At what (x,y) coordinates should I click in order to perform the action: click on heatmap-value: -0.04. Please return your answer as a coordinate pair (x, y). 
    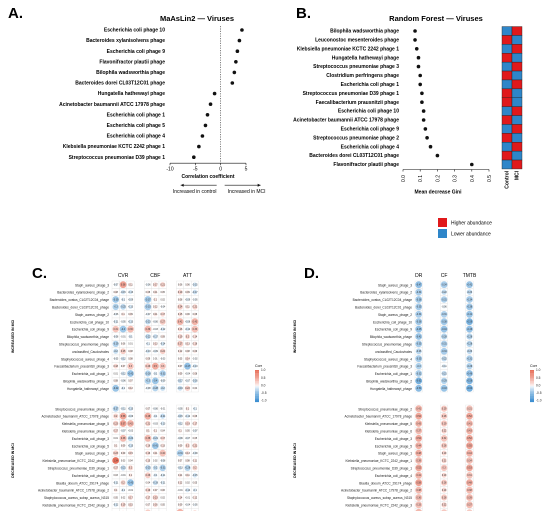
    Looking at the image, I should click on (188, 506).